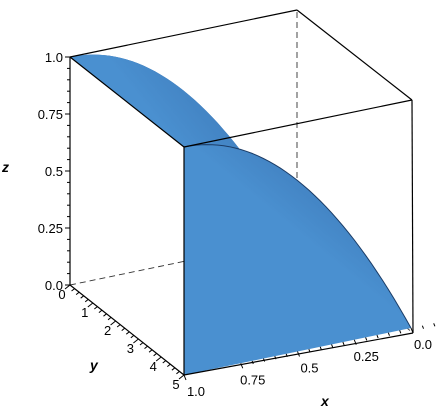 This screenshot has width=436, height=412. I want to click on y-axis-title: y, so click(94, 365).